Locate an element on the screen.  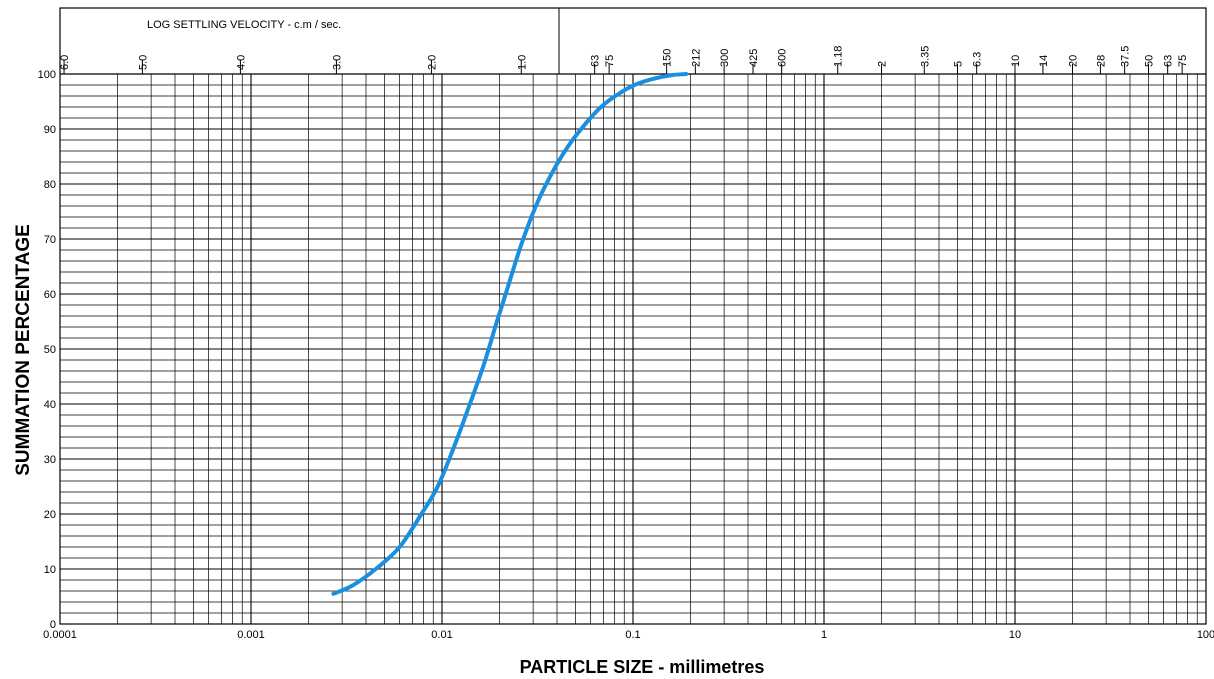
top-axis-label: LOG SETTLING VELOCITY - c.m / sec. is located at coordinates (244, 25).